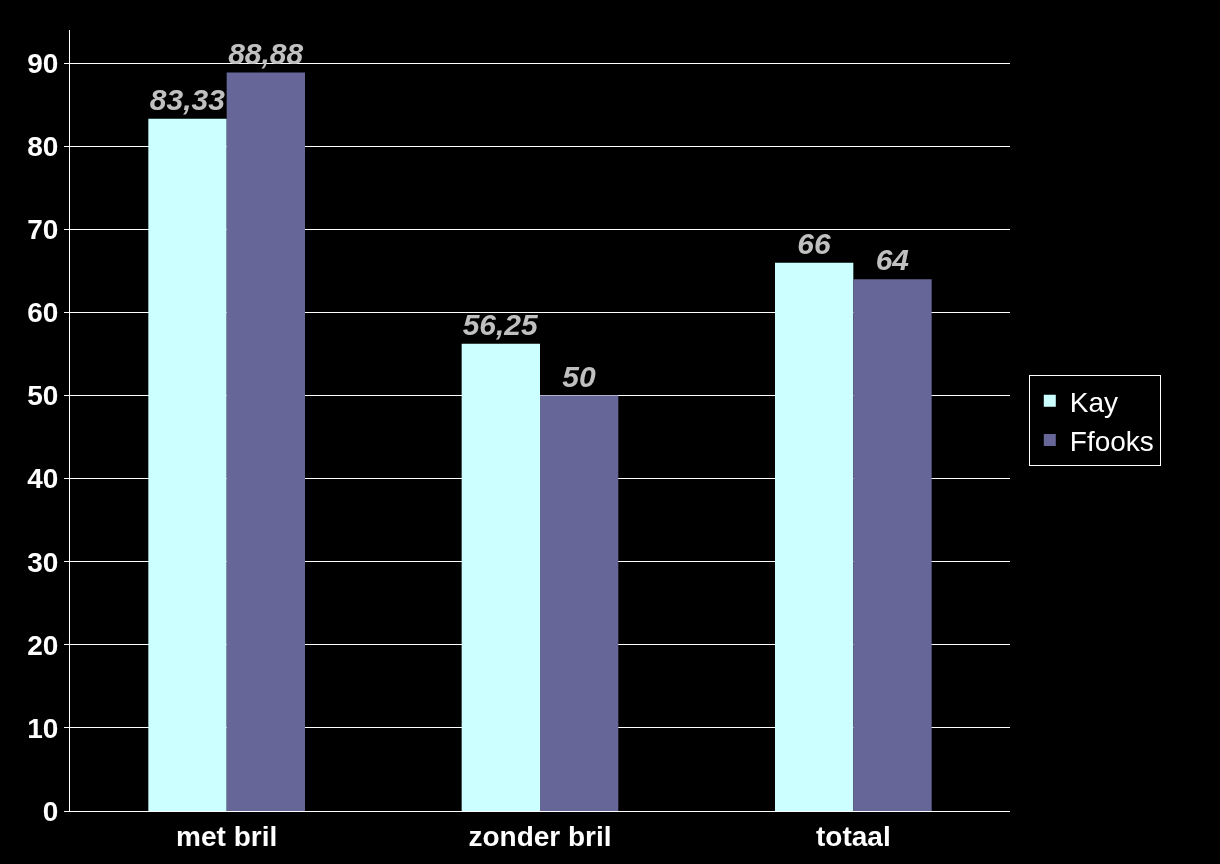 This screenshot has width=1220, height=864. What do you see at coordinates (43, 147) in the screenshot?
I see `y-tick-label: 80` at bounding box center [43, 147].